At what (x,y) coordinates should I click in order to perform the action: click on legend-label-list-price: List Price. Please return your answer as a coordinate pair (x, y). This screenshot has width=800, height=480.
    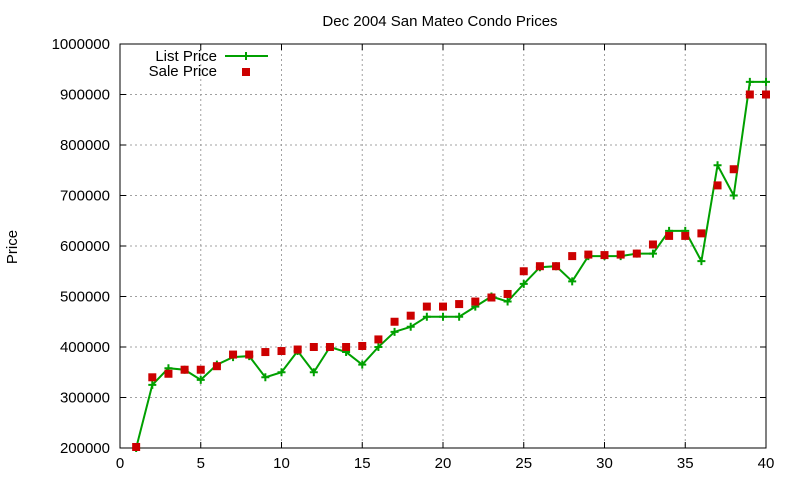
    Looking at the image, I should click on (186, 56).